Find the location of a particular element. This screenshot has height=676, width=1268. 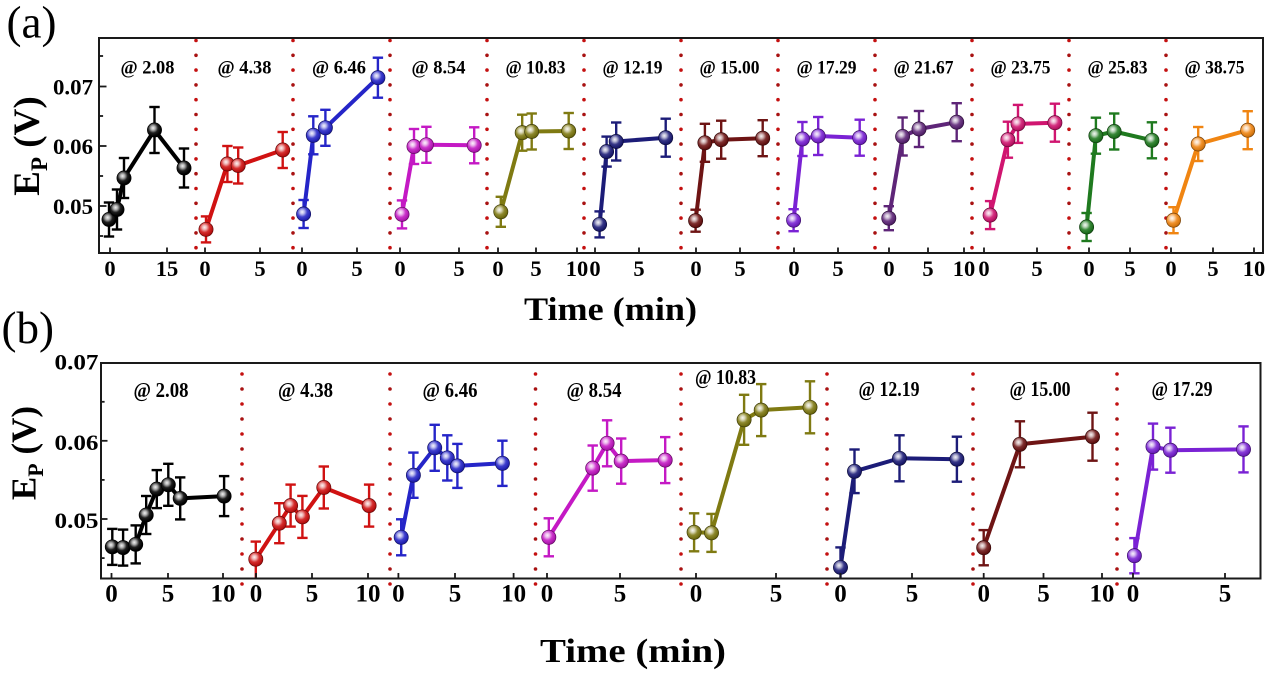

svg-text: @ 25.83 is located at coordinates (1118, 68).